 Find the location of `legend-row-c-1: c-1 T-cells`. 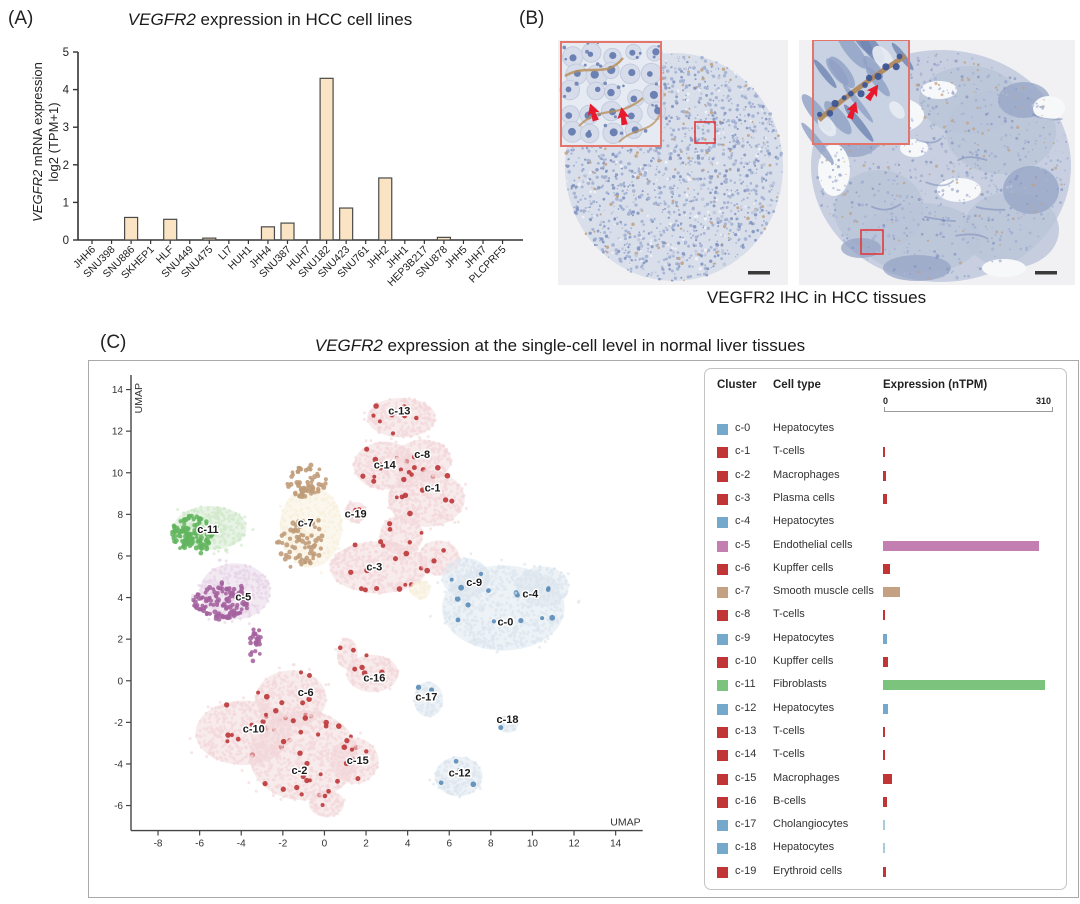

legend-row-c-1: c-1 T-cells is located at coordinates (886, 454).